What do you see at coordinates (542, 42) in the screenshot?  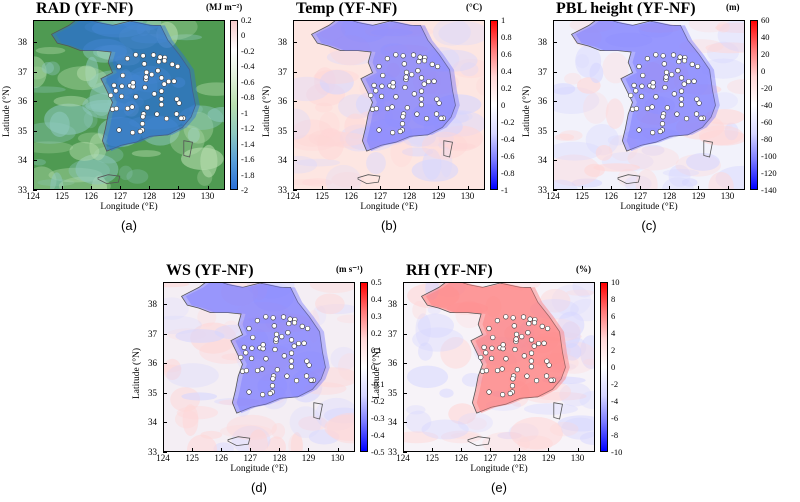 I see `y-tick-label: 38` at bounding box center [542, 42].